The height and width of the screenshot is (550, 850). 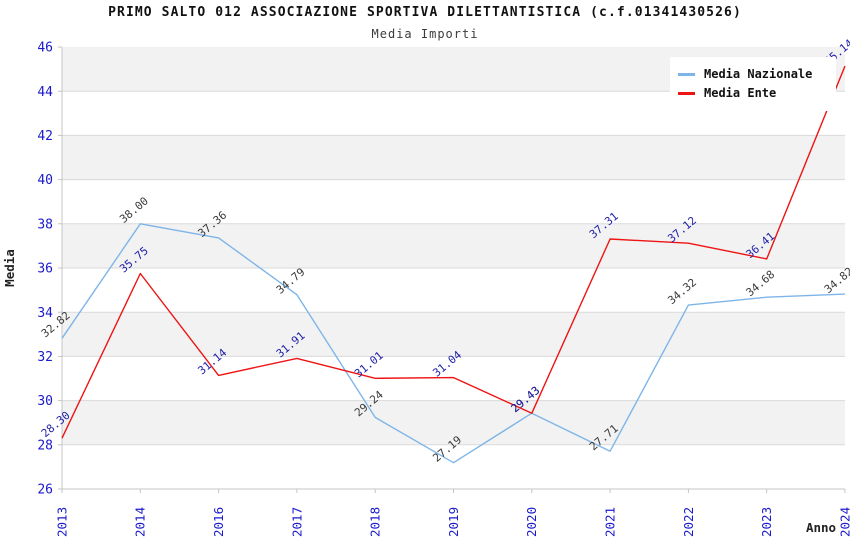 I want to click on x-tick-label: 2014, so click(x=140, y=522).